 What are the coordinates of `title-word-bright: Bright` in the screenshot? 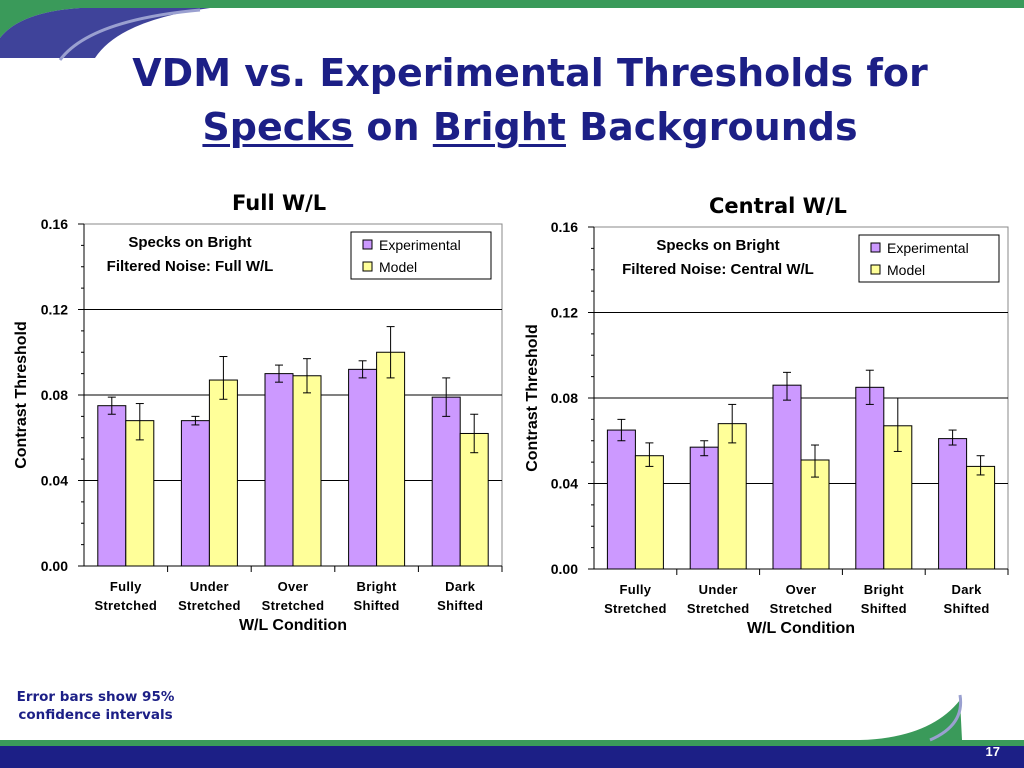 It's located at (499, 127).